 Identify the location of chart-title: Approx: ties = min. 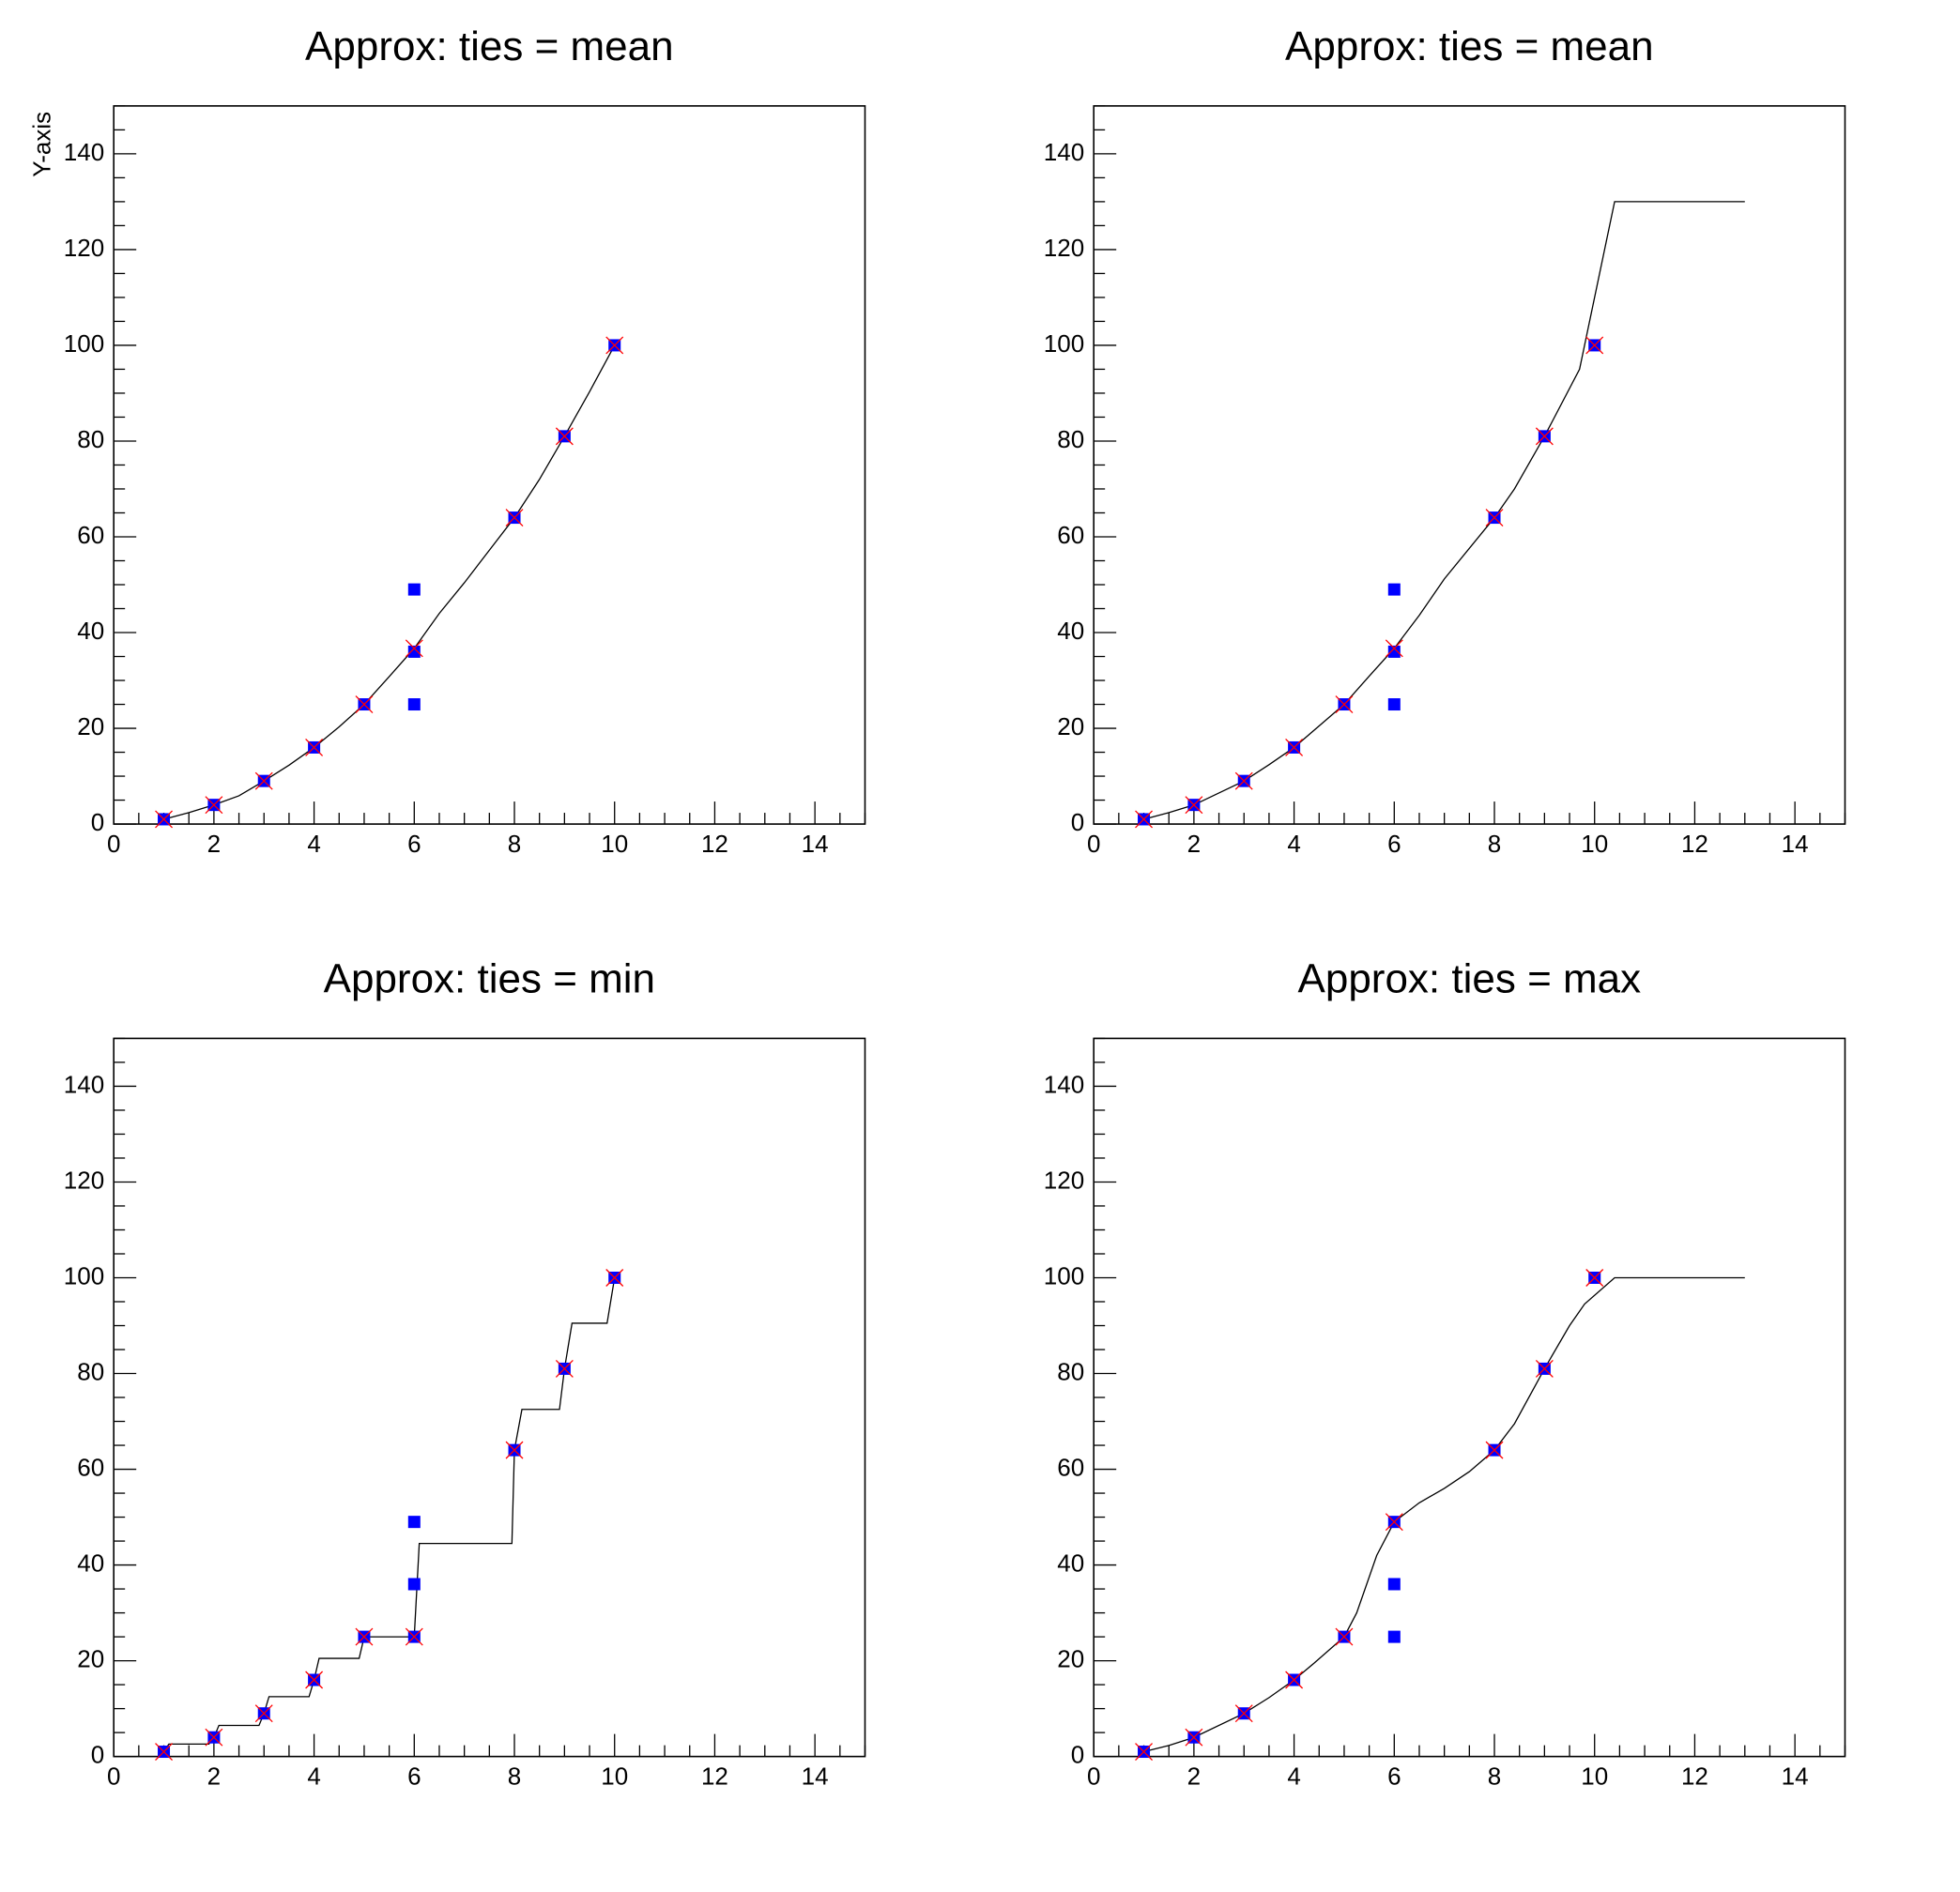
(489, 979).